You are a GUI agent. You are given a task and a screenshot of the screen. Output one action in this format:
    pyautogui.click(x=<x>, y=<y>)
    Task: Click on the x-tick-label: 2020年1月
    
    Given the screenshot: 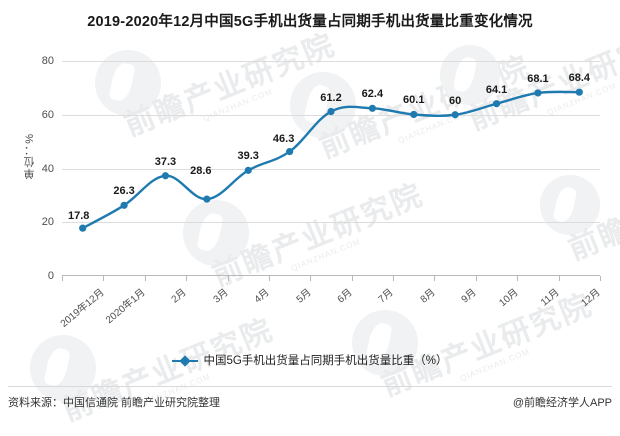 What is the action you would take?
    pyautogui.click(x=126, y=307)
    